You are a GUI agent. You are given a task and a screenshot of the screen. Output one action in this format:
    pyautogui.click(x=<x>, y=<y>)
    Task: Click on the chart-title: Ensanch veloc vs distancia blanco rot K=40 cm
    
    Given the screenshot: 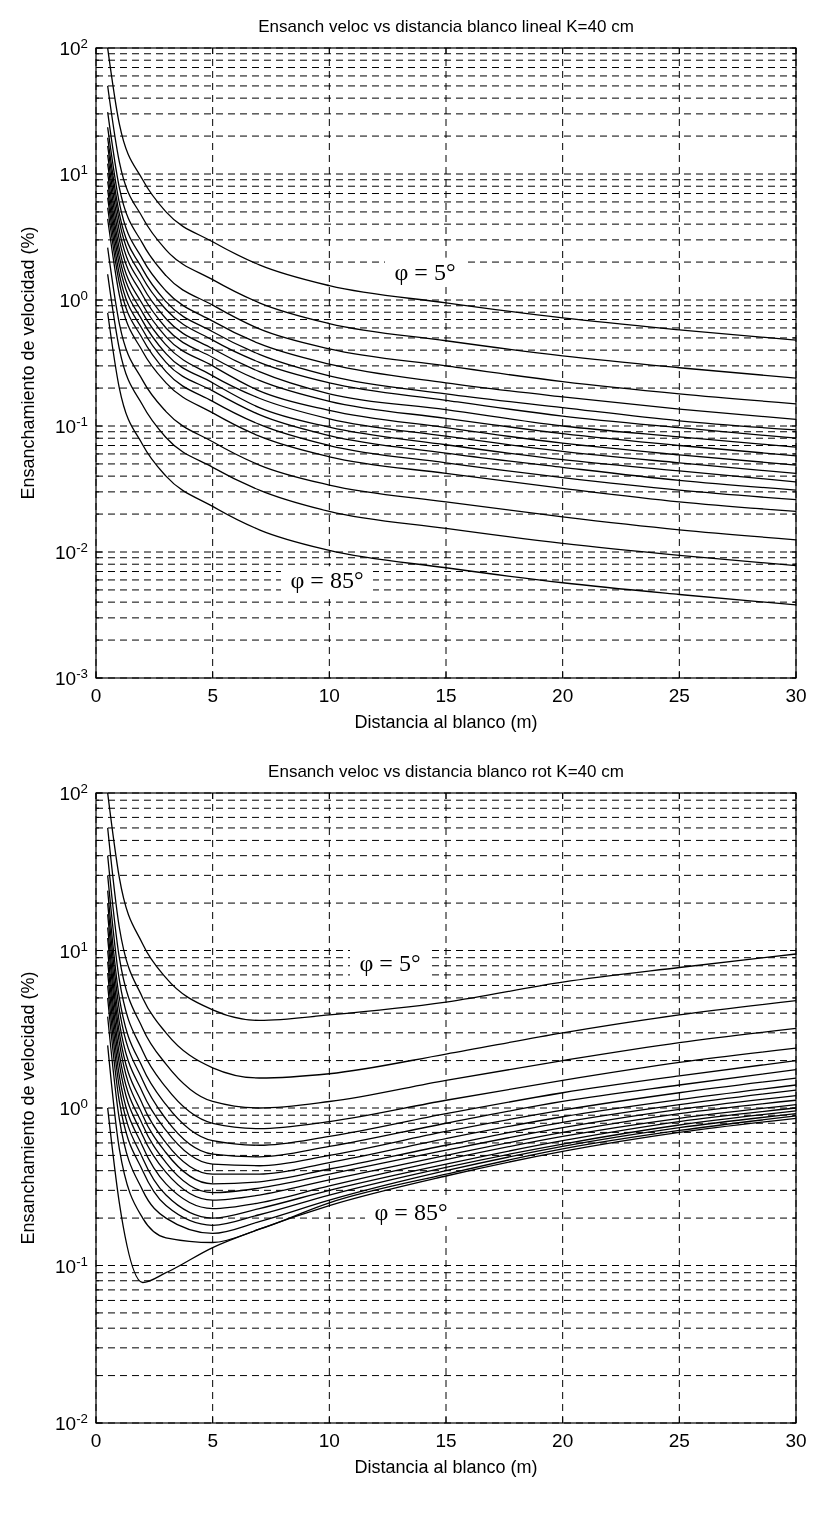 What is the action you would take?
    pyautogui.click(x=446, y=771)
    